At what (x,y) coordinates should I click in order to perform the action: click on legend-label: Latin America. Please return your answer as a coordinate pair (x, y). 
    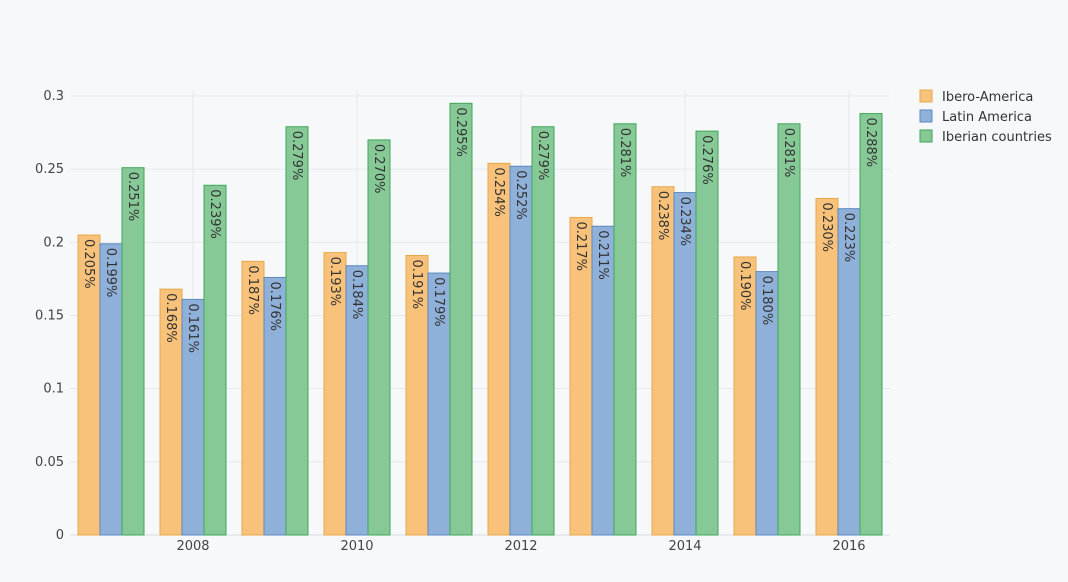
    Looking at the image, I should click on (987, 117).